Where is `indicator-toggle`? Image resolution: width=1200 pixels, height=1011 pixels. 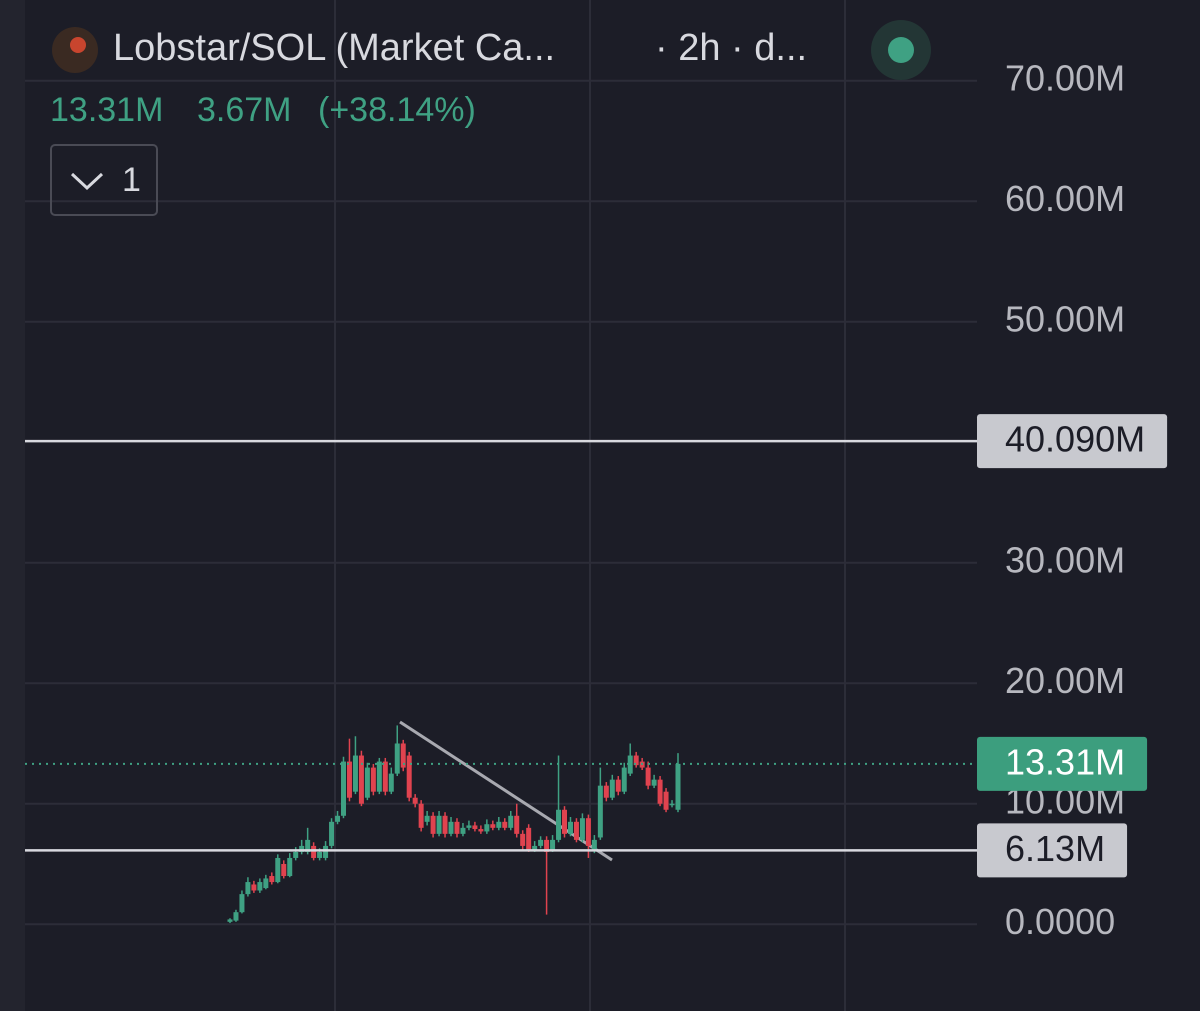
indicator-toggle is located at coordinates (104, 180).